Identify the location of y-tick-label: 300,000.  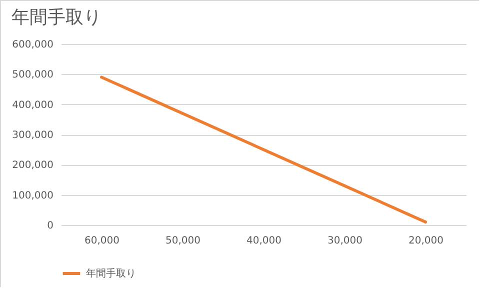
(33, 135).